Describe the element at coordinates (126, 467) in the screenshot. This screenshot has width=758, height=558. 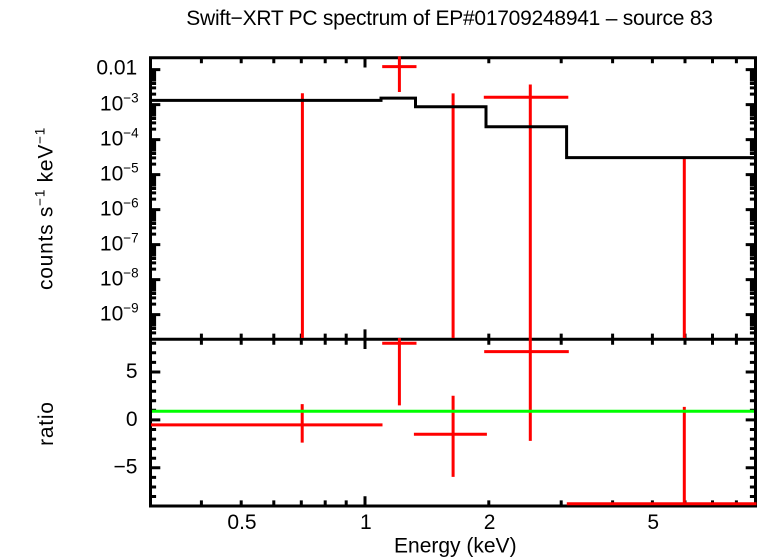
I see `svg-text: −5` at that location.